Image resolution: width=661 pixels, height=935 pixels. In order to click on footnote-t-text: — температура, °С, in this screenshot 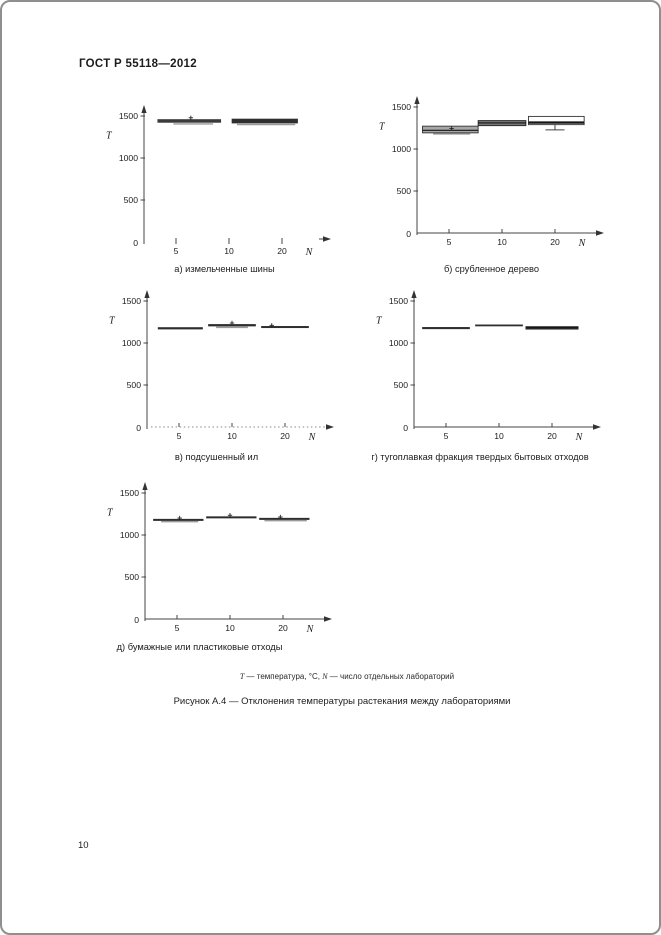, I will do `click(283, 676)`.